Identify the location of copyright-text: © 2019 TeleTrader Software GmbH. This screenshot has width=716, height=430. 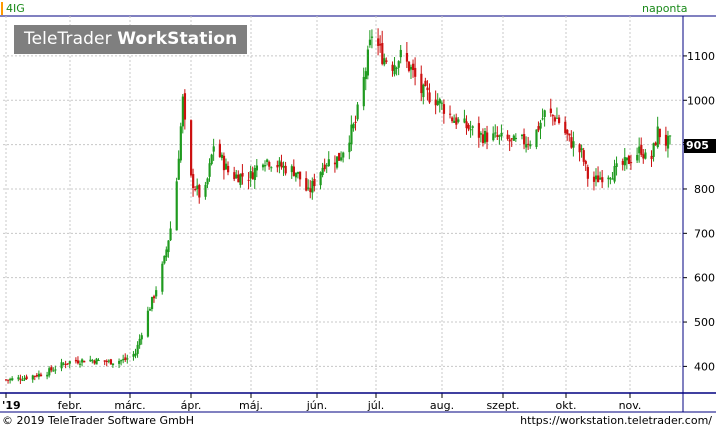
(98, 420).